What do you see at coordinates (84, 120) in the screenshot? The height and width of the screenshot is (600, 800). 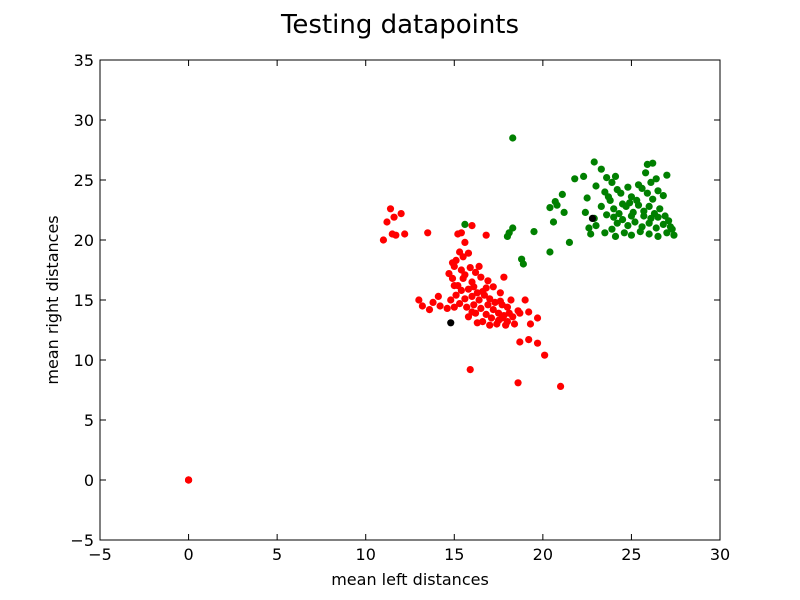 I see `y-tick-label: 30` at bounding box center [84, 120].